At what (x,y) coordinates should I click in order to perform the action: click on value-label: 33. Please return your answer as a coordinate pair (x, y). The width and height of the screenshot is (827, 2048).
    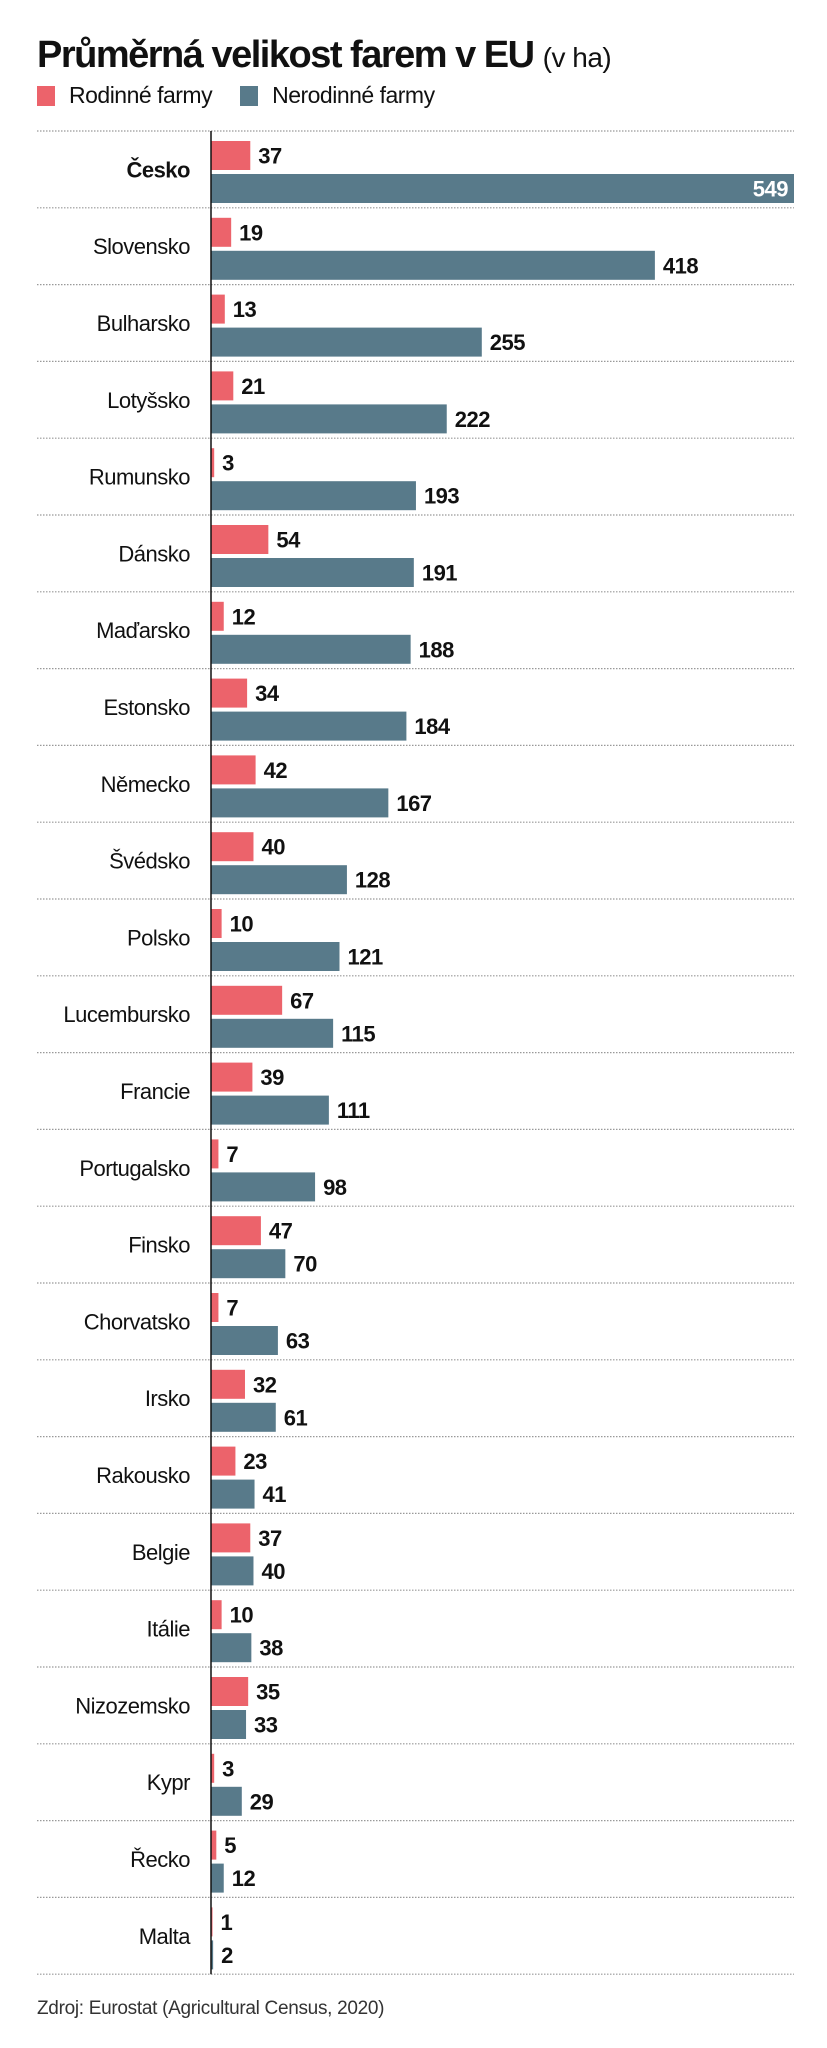
    Looking at the image, I should click on (266, 1725).